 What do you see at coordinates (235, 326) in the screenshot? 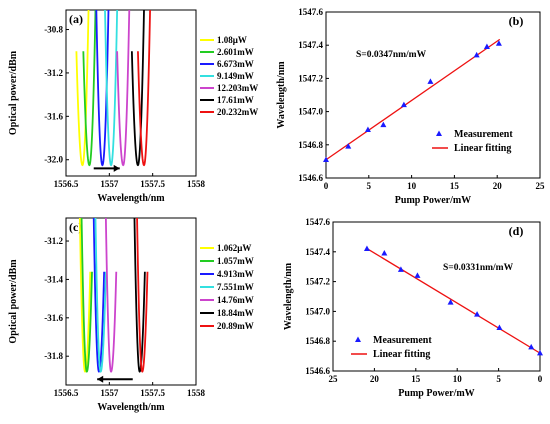
I see `legend-label-7: 20.89mW` at bounding box center [235, 326].